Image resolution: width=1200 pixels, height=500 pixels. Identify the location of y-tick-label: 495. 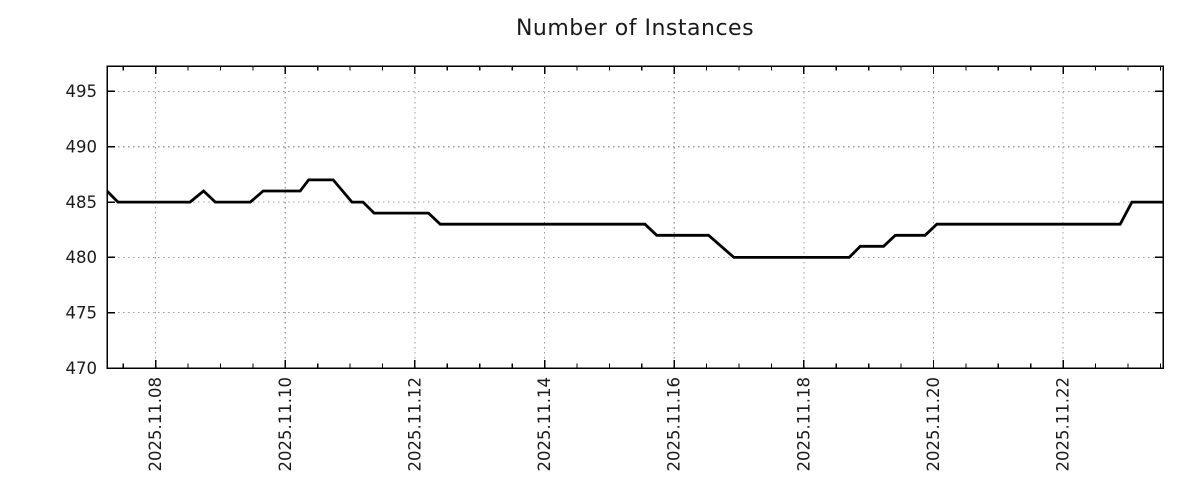
(82, 91).